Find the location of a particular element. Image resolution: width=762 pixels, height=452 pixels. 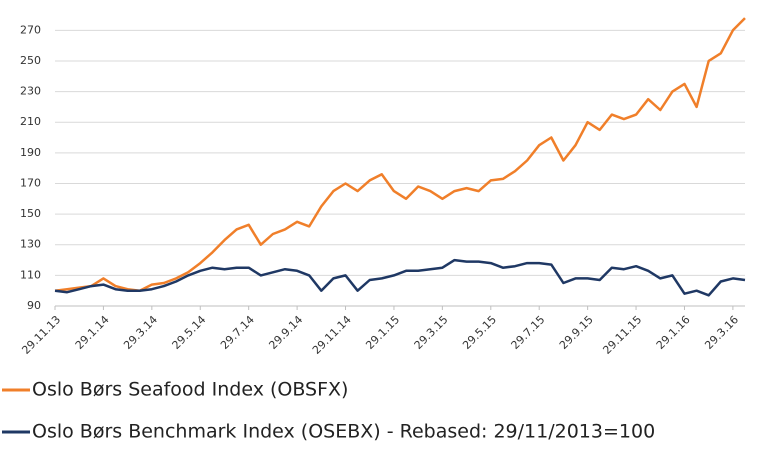

x-tick-label: 29.9.15 is located at coordinates (576, 332).